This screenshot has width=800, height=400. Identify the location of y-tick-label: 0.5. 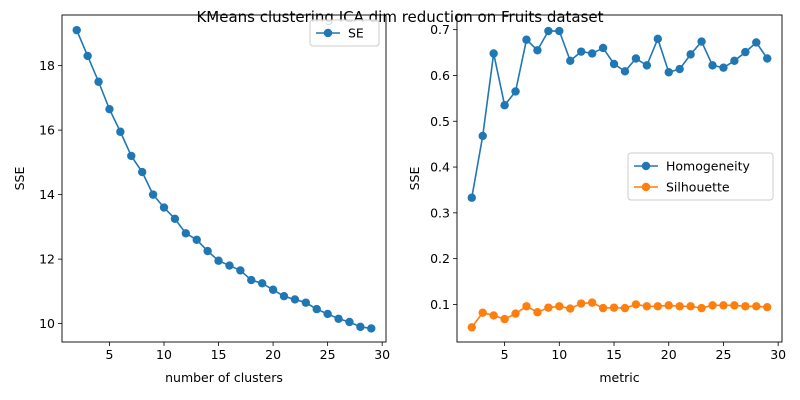
(440, 121).